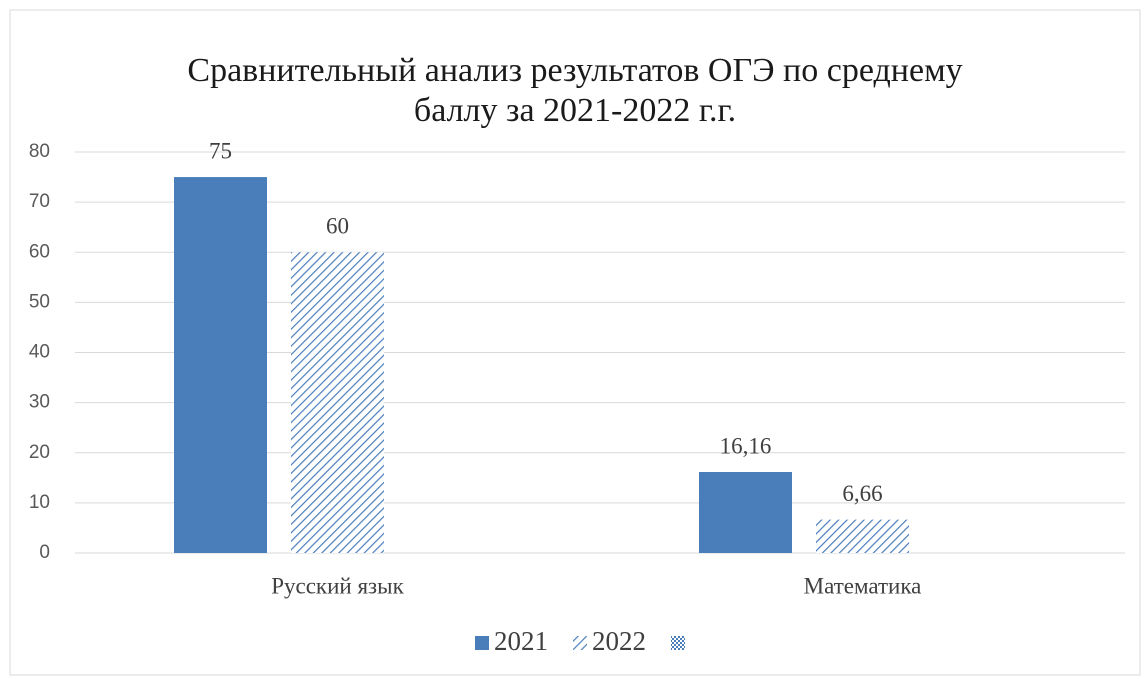 The width and height of the screenshot is (1148, 679). I want to click on y-tick-label: 0, so click(44, 552).